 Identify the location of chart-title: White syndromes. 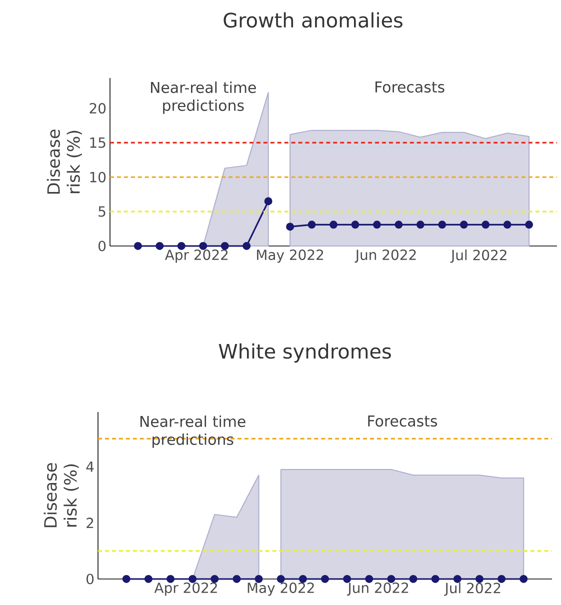
(304, 353).